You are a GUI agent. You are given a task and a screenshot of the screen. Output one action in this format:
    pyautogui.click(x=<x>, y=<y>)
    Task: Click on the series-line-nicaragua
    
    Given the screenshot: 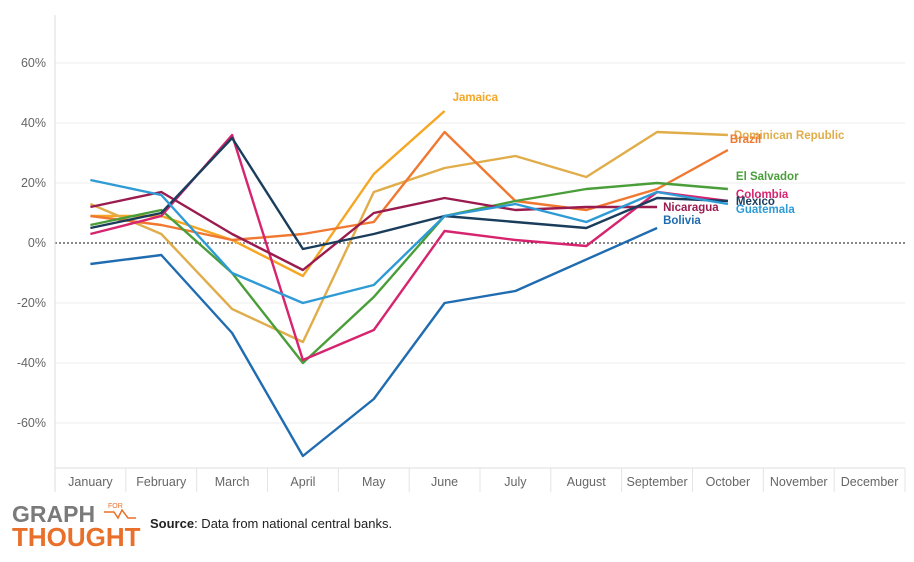 What is the action you would take?
    pyautogui.click(x=374, y=231)
    